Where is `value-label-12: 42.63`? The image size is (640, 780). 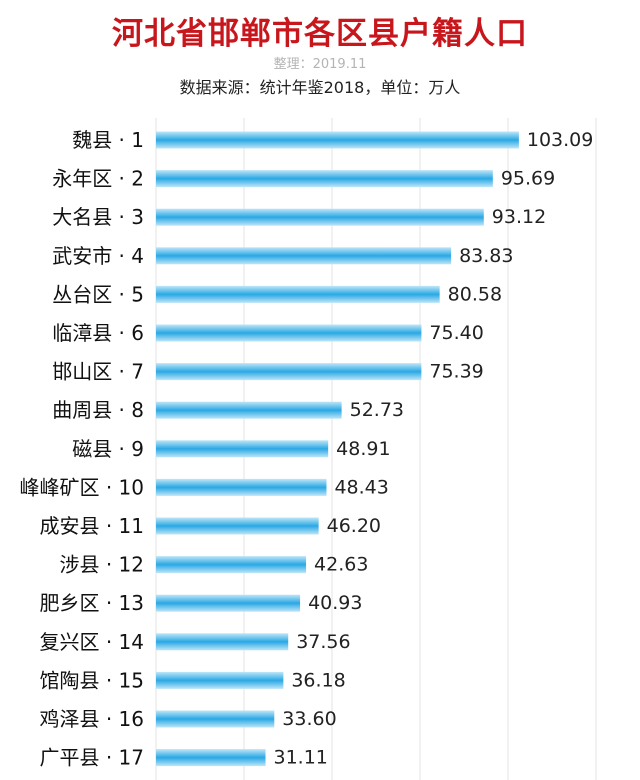 value-label-12: 42.63 is located at coordinates (341, 565).